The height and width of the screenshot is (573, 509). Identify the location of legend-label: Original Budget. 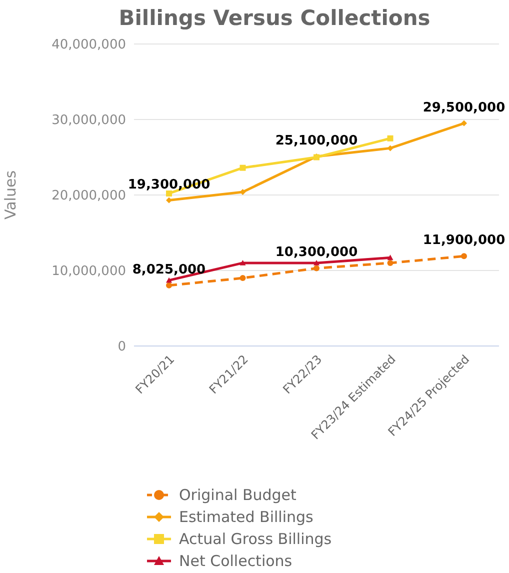
(237, 495).